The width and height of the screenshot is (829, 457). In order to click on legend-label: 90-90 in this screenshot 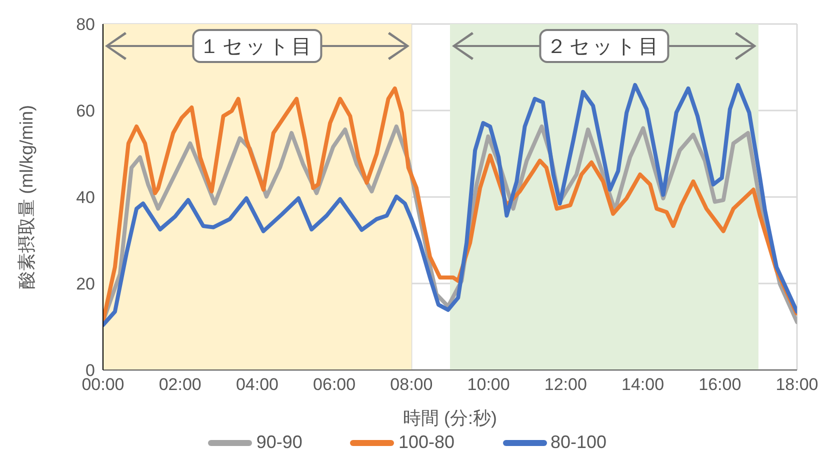, I will do `click(279, 442)`.